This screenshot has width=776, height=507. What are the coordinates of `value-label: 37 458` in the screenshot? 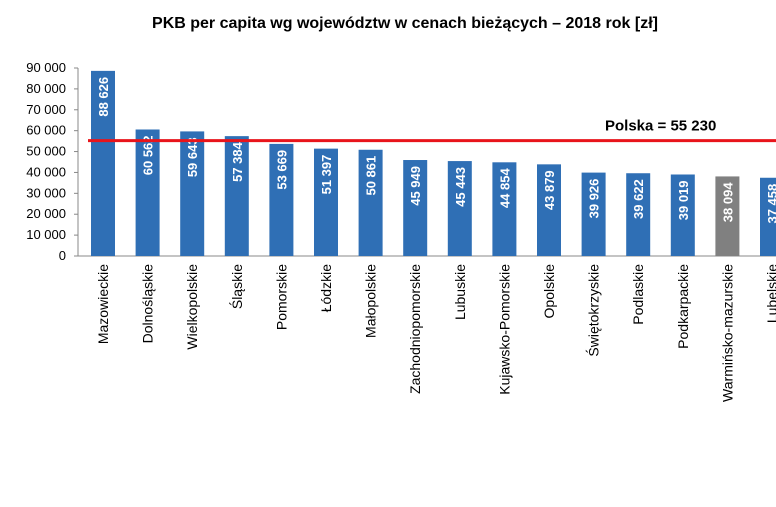 It's located at (770, 204).